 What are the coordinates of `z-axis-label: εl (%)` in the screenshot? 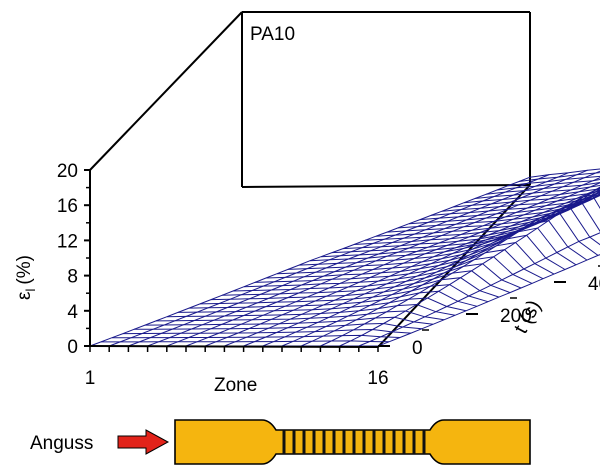 It's located at (26, 277).